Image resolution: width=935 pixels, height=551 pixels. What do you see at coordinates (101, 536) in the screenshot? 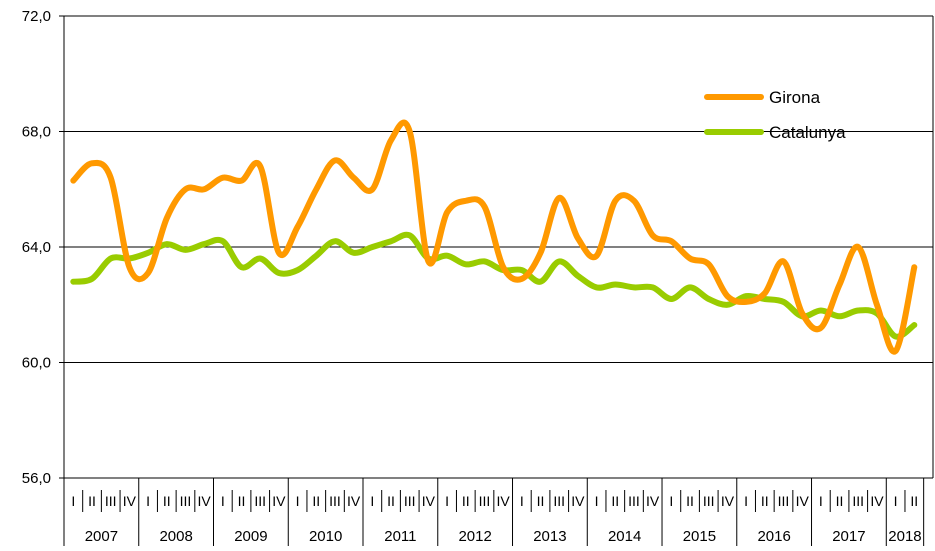
I see `year-label: 2007` at bounding box center [101, 536].